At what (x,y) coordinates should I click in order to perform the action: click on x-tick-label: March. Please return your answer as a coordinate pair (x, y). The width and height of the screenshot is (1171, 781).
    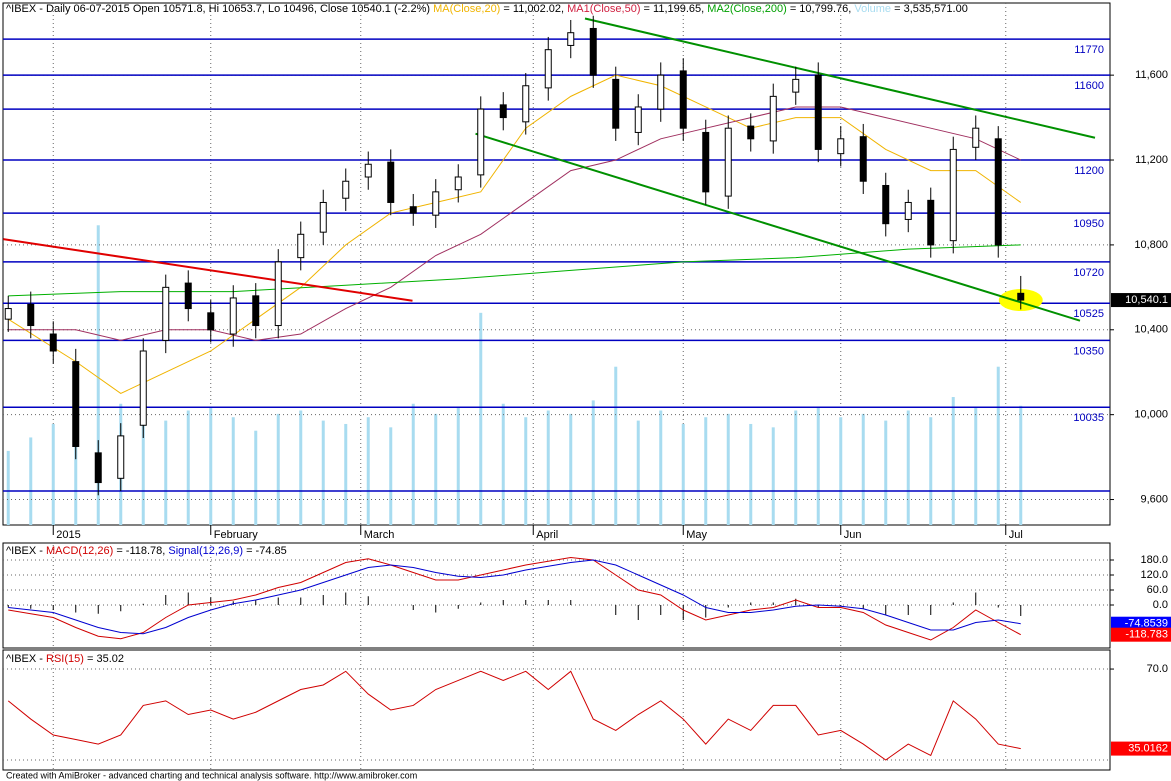
    Looking at the image, I should click on (379, 535).